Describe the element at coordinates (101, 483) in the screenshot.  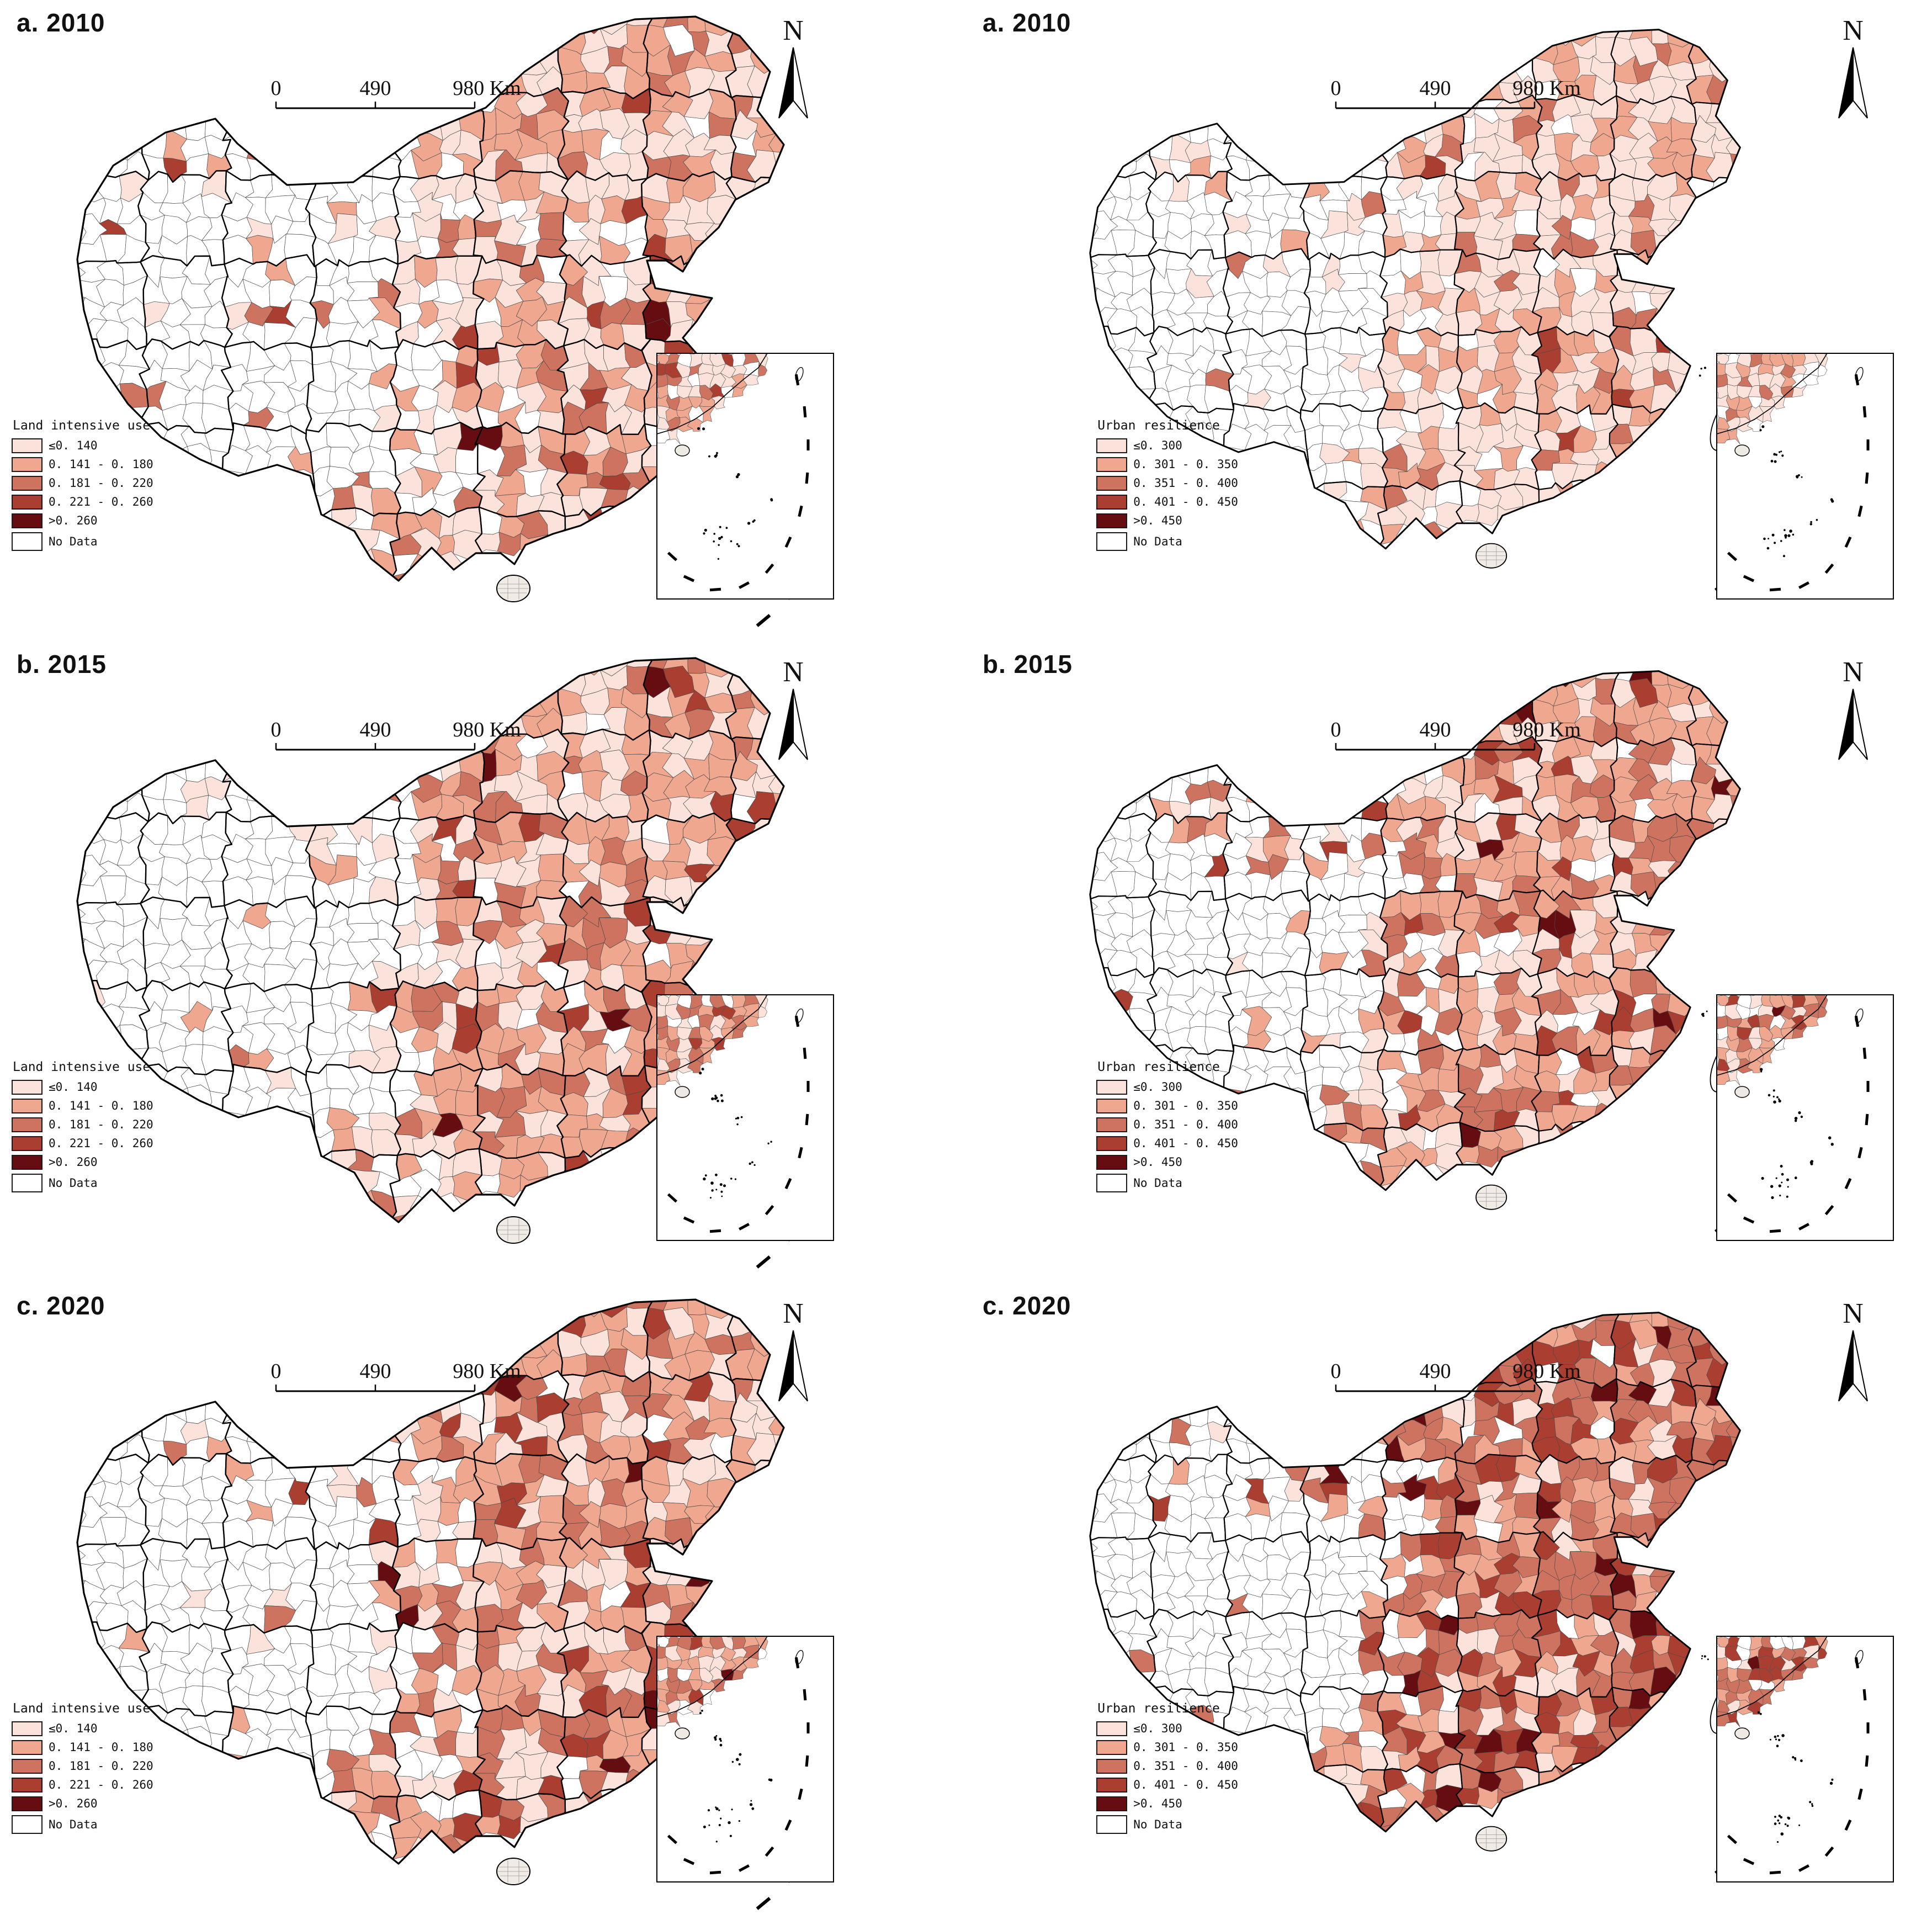
I see `legend-class-label: 0. 181 - 0. 220` at that location.